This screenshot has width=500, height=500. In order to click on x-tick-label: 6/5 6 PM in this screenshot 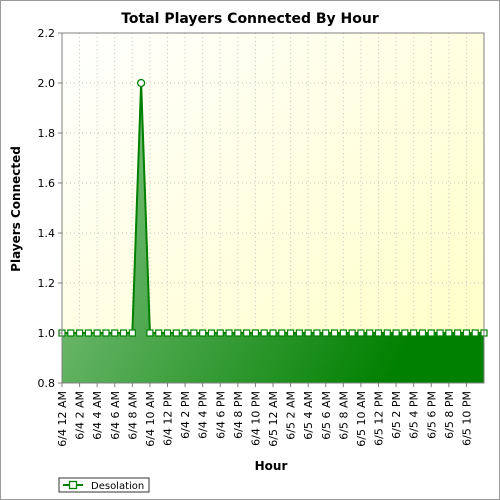, I will do `click(431, 415)`.